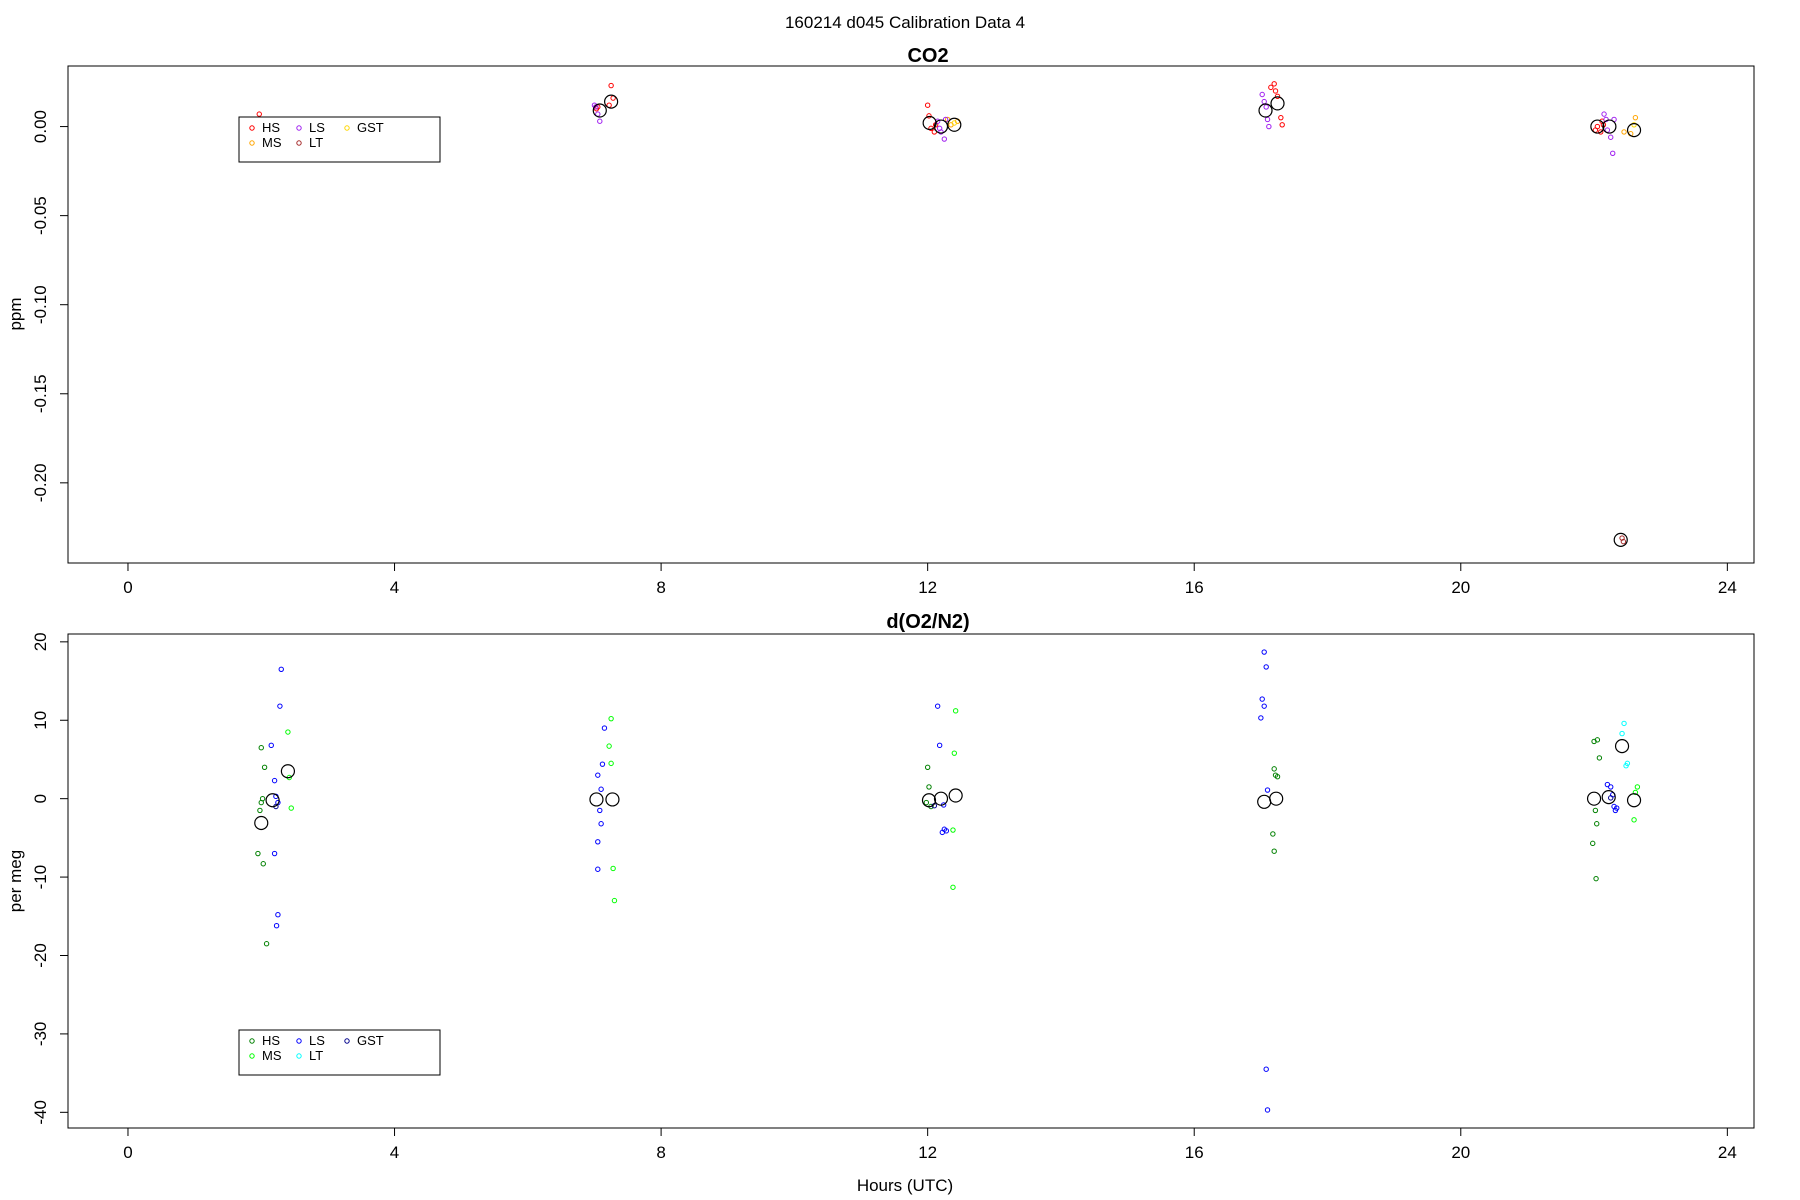 This screenshot has height=1200, width=1800. What do you see at coordinates (1194, 1152) in the screenshot?
I see `o2n2-x-tick-label: 16` at bounding box center [1194, 1152].